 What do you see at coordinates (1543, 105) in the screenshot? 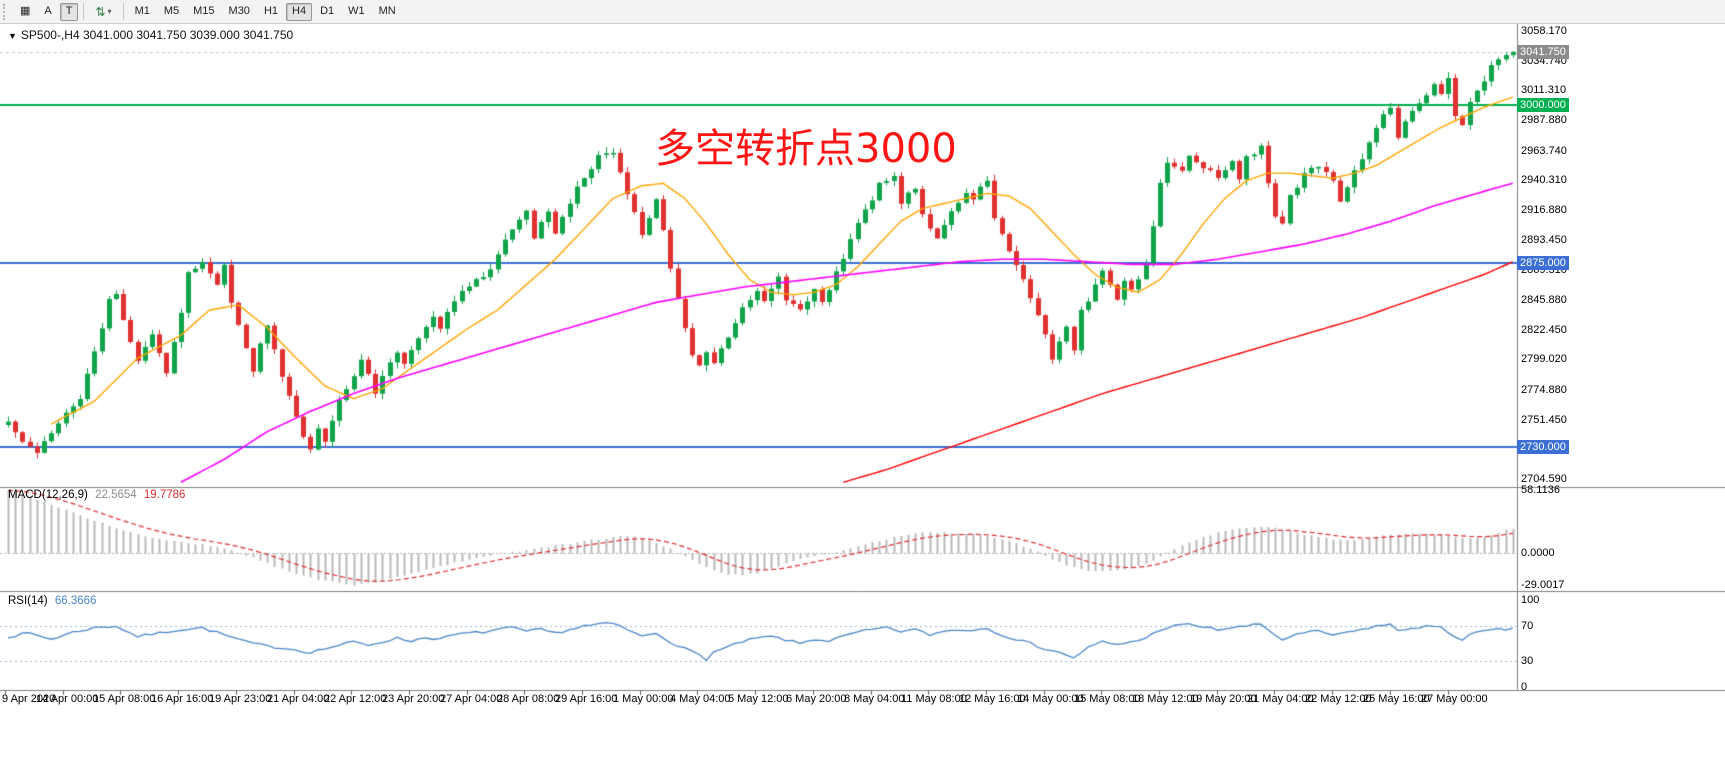
I see `level-3000-tag: 3000.000` at bounding box center [1543, 105].